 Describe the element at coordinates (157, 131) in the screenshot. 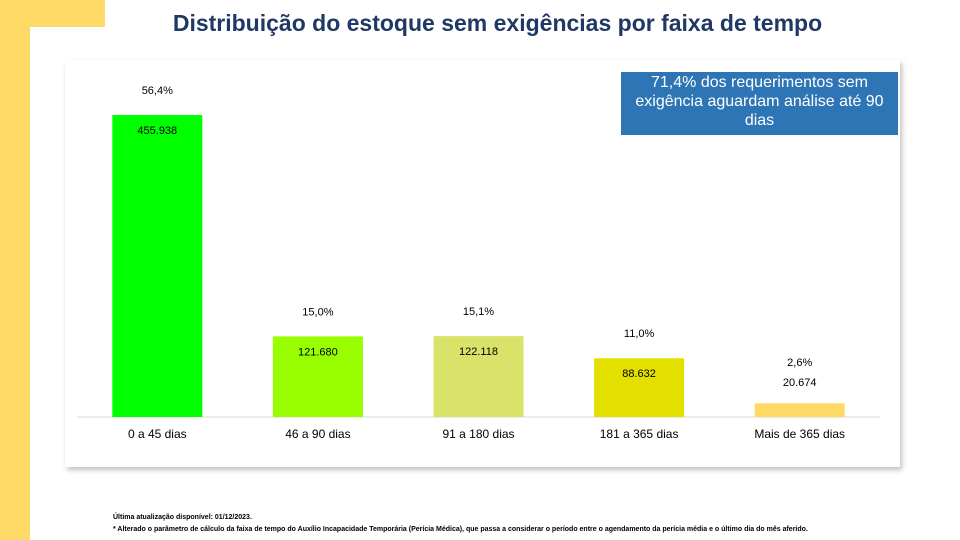

I see `value-label: 455.938` at that location.